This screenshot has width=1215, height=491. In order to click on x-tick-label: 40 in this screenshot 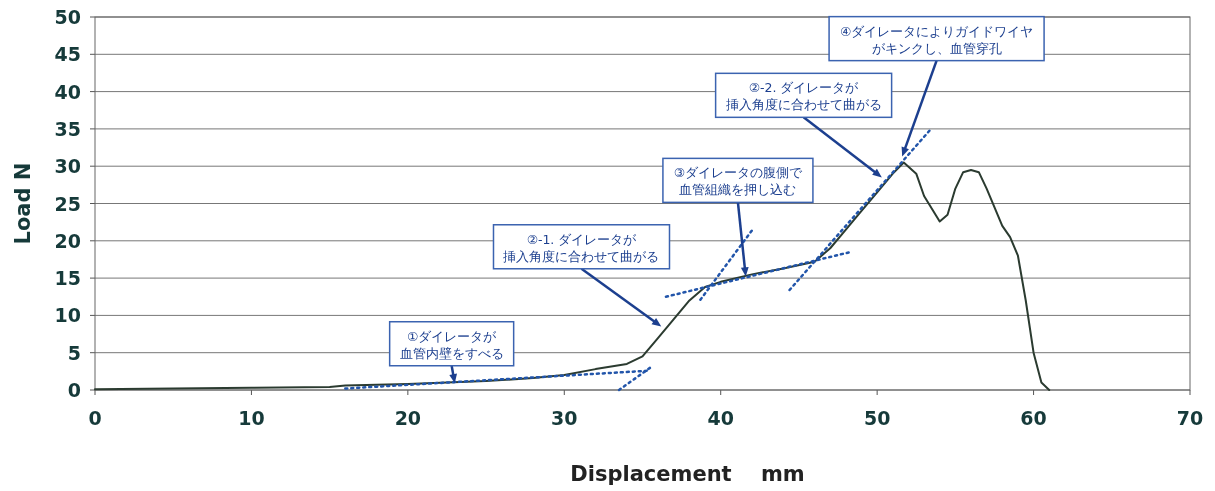, I will do `click(720, 418)`.